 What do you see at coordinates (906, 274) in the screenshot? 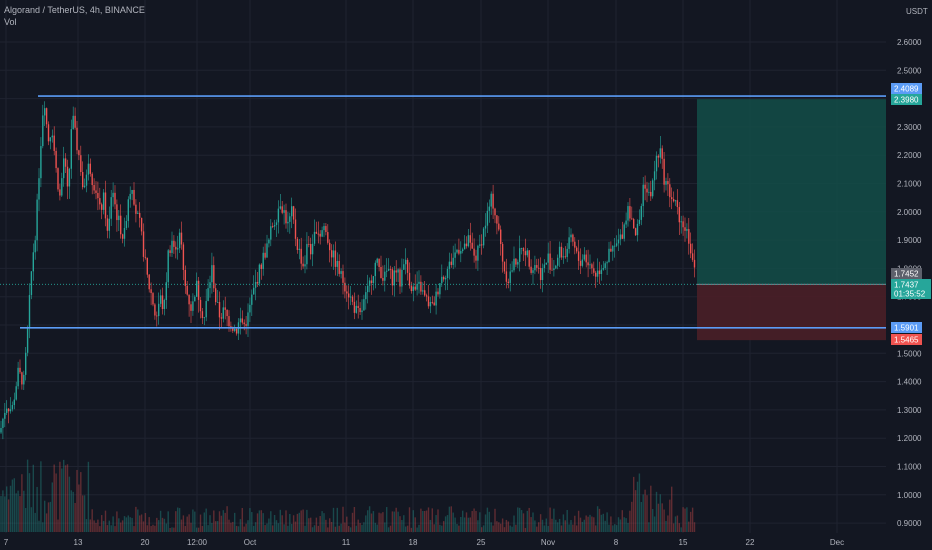
I see `prev-close-price-text: 1.7452` at bounding box center [906, 274].